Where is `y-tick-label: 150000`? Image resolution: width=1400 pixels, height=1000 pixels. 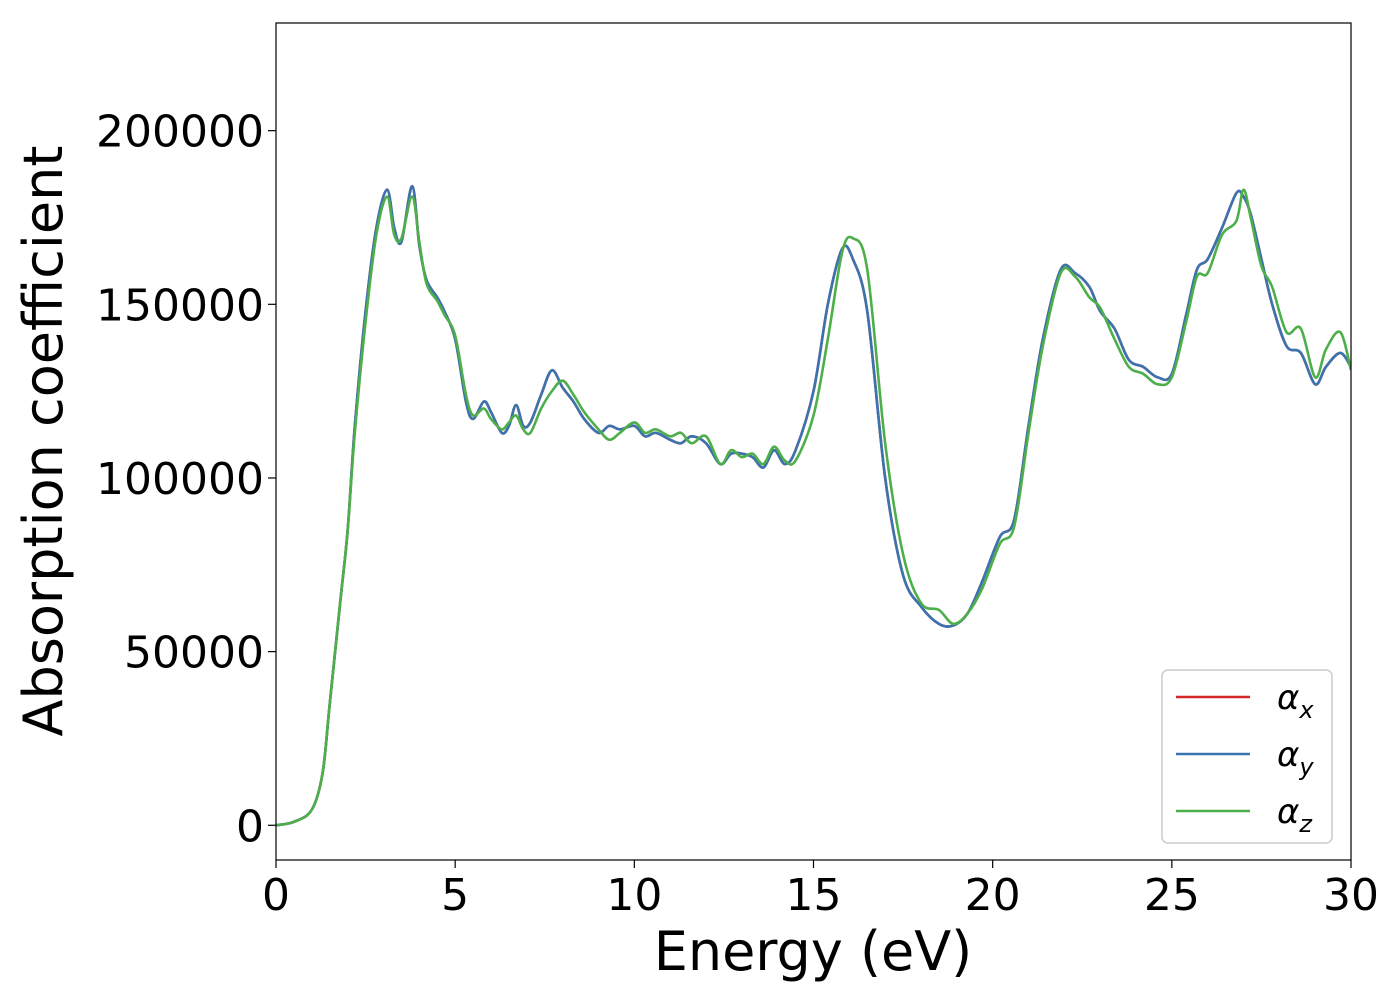
y-tick-label: 150000 is located at coordinates (180, 305).